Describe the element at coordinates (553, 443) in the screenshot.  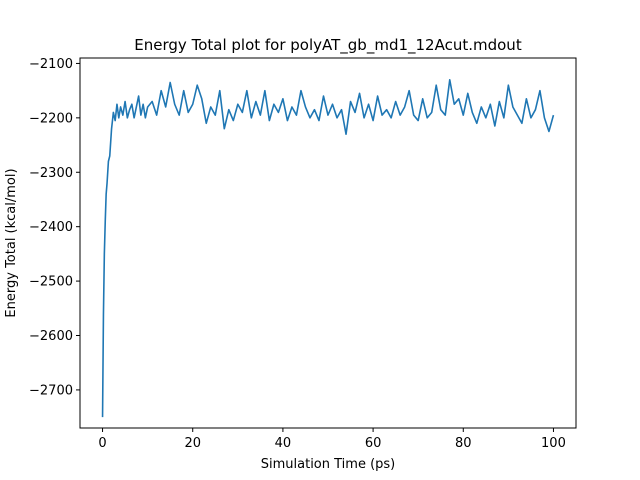
I see `x-tick-label: 100` at that location.